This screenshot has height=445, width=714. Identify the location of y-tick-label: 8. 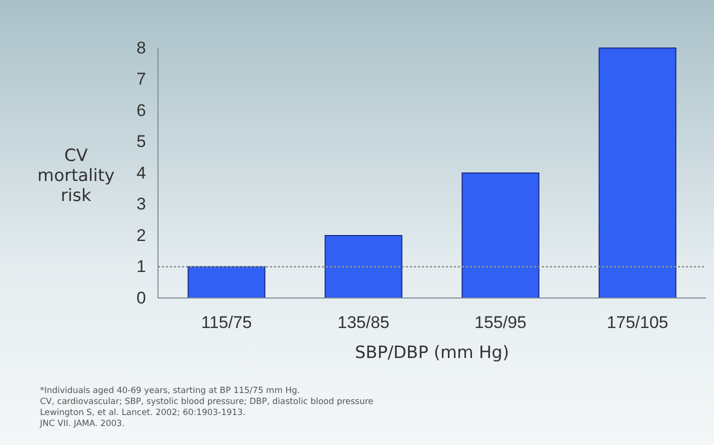
(141, 48).